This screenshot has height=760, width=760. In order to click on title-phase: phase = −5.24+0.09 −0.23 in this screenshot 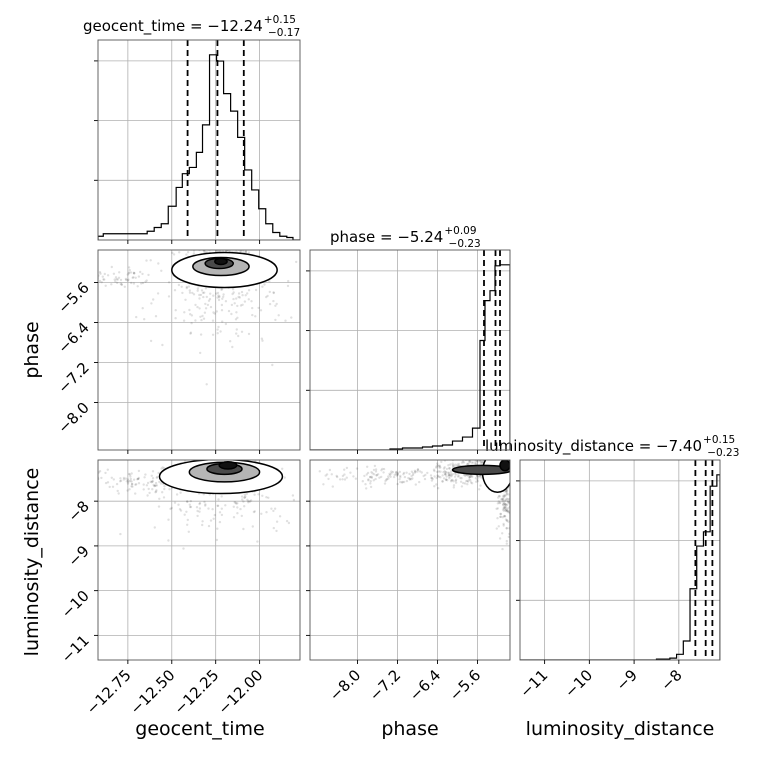, I will do `click(405, 237)`.